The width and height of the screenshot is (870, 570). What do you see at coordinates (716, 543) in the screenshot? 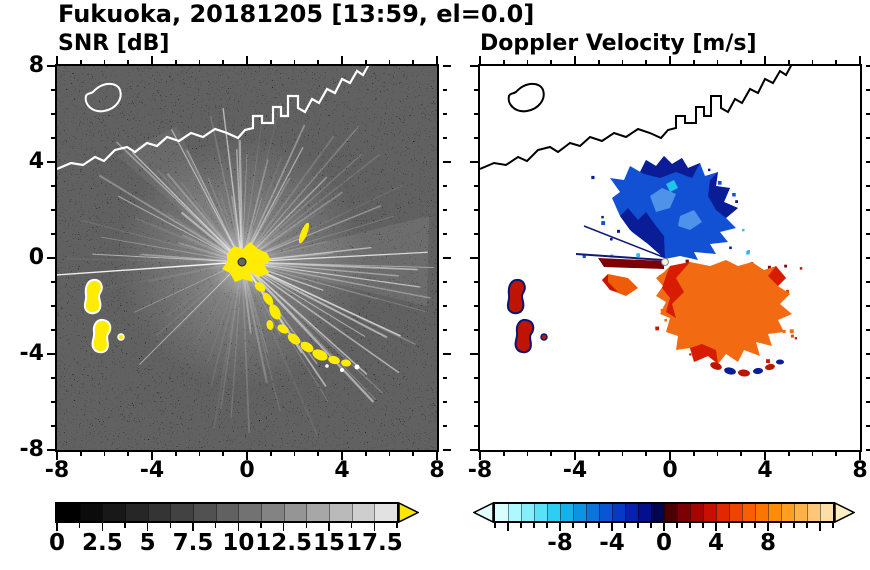
I see `colorbar-tick-label: 4` at bounding box center [716, 543].